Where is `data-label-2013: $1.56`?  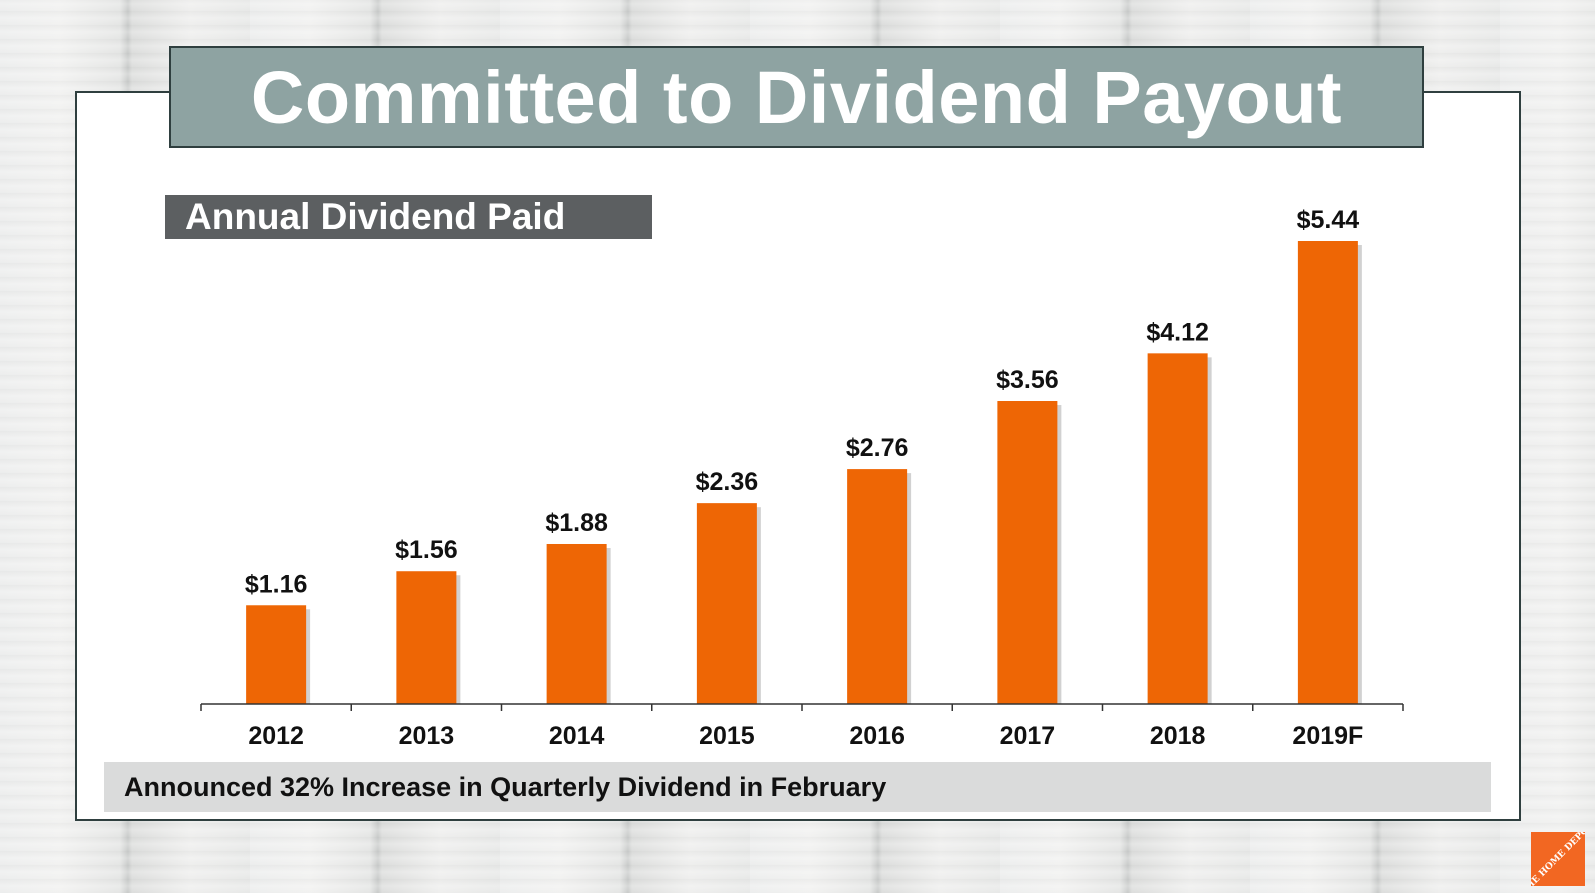
data-label-2013: $1.56 is located at coordinates (426, 550).